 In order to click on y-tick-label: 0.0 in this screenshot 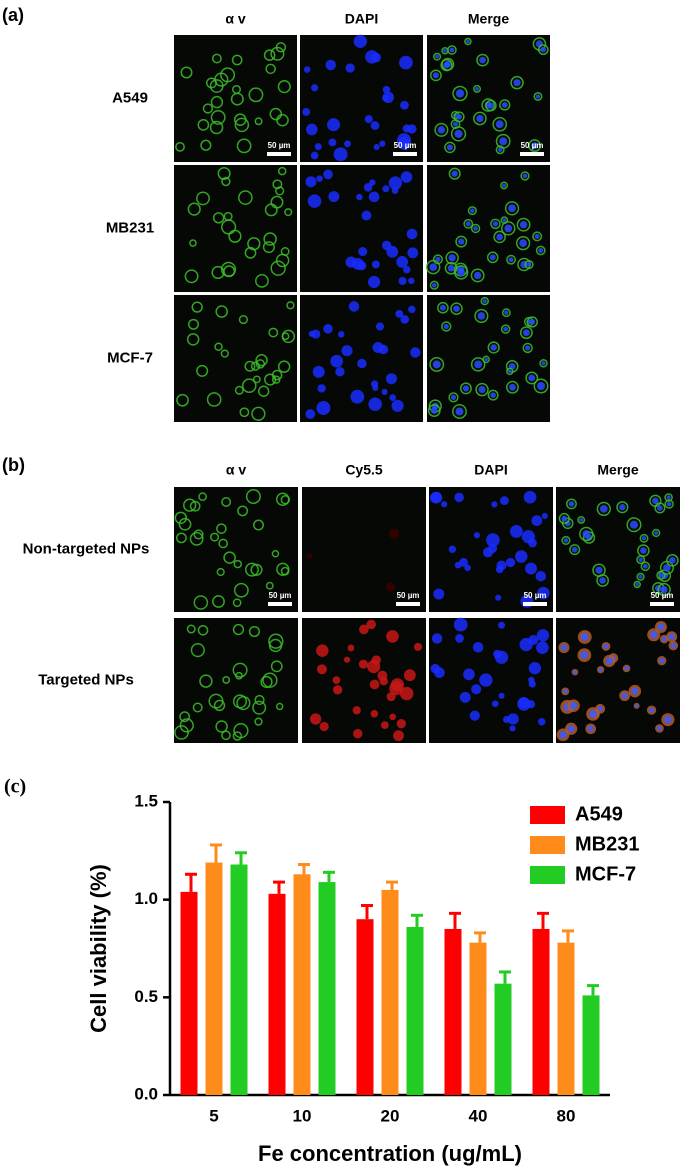, I will do `click(146, 1093)`.